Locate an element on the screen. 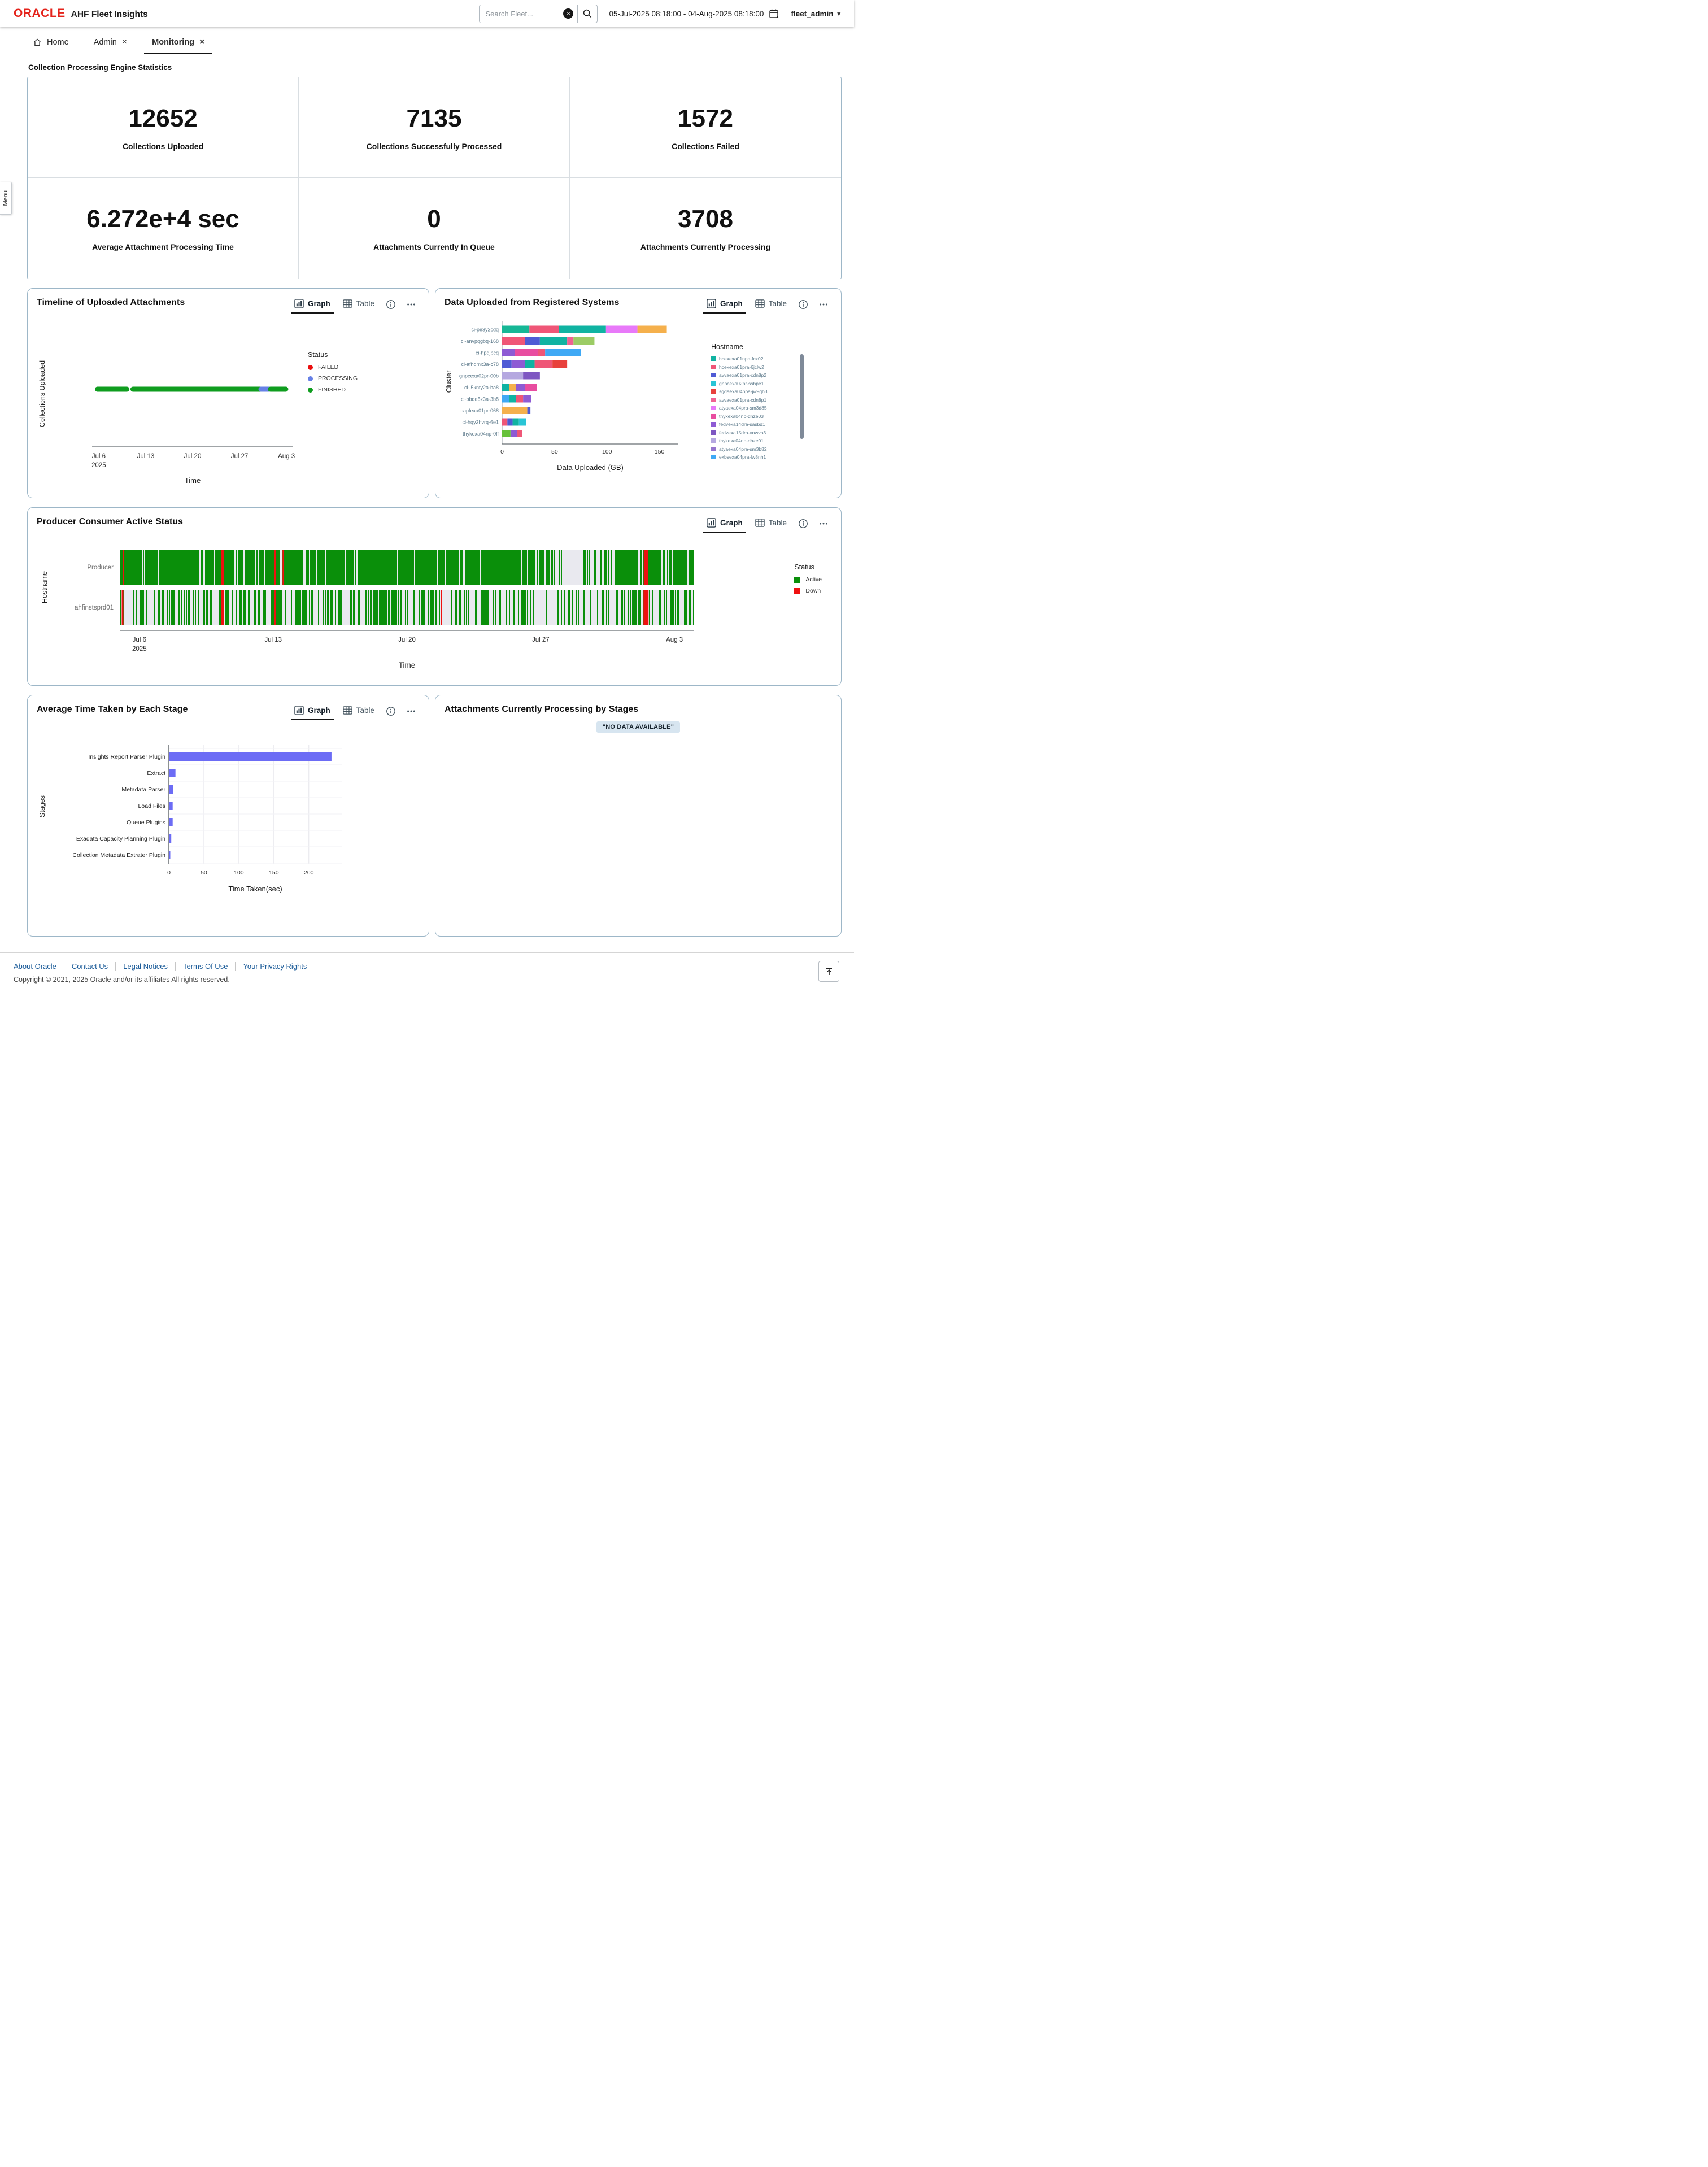 This screenshot has width=1708, height=2167. legend-title: Hostname is located at coordinates (727, 347).